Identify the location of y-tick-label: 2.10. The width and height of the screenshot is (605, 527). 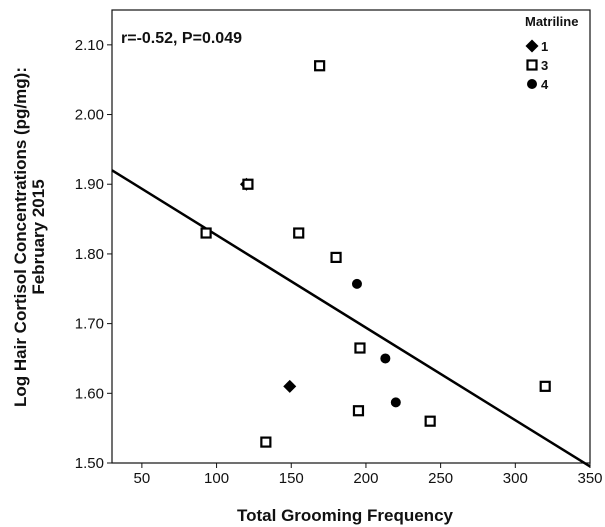
(89, 45).